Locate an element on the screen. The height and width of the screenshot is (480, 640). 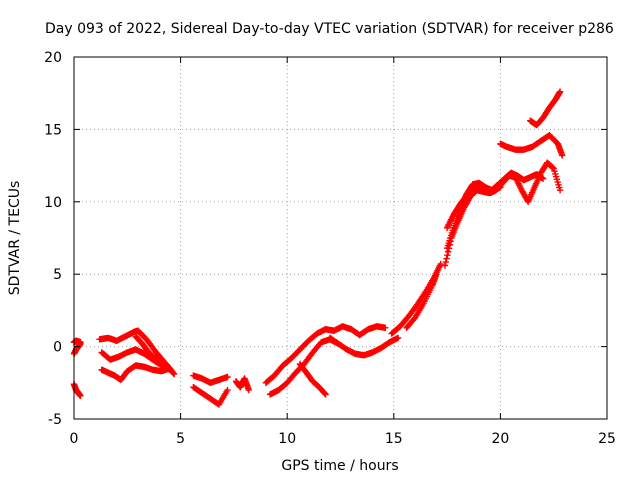
y-tick-label: 10 is located at coordinates (53, 203).